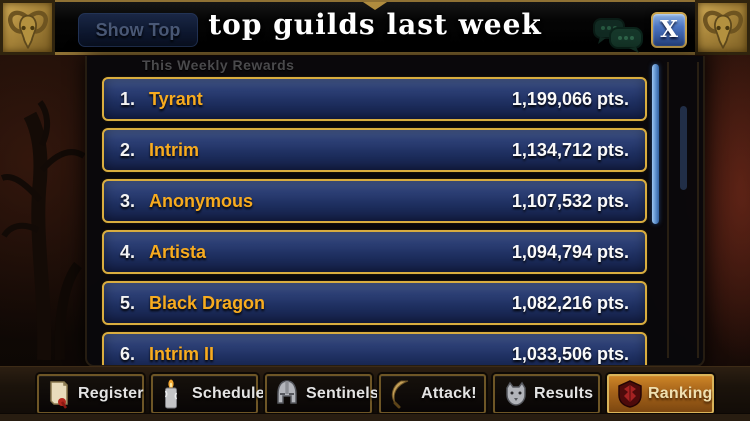 This screenshot has height=421, width=750. Describe the element at coordinates (570, 149) in the screenshot. I see `guild-points: 1,134,712 pts.` at that location.